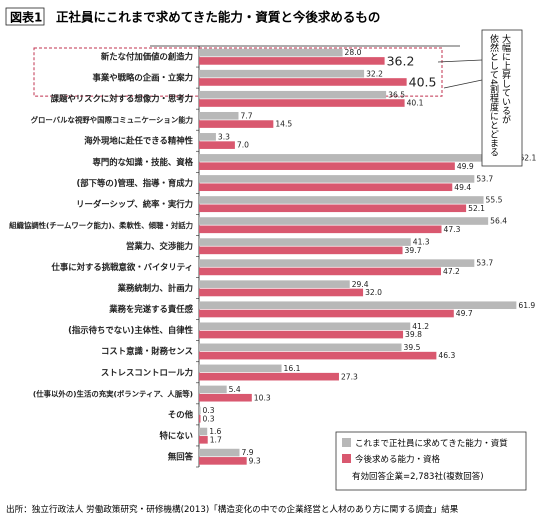 The image size is (550, 522). Describe the element at coordinates (452, 229) in the screenshot. I see `value-label-future: 47.3%` at that location.